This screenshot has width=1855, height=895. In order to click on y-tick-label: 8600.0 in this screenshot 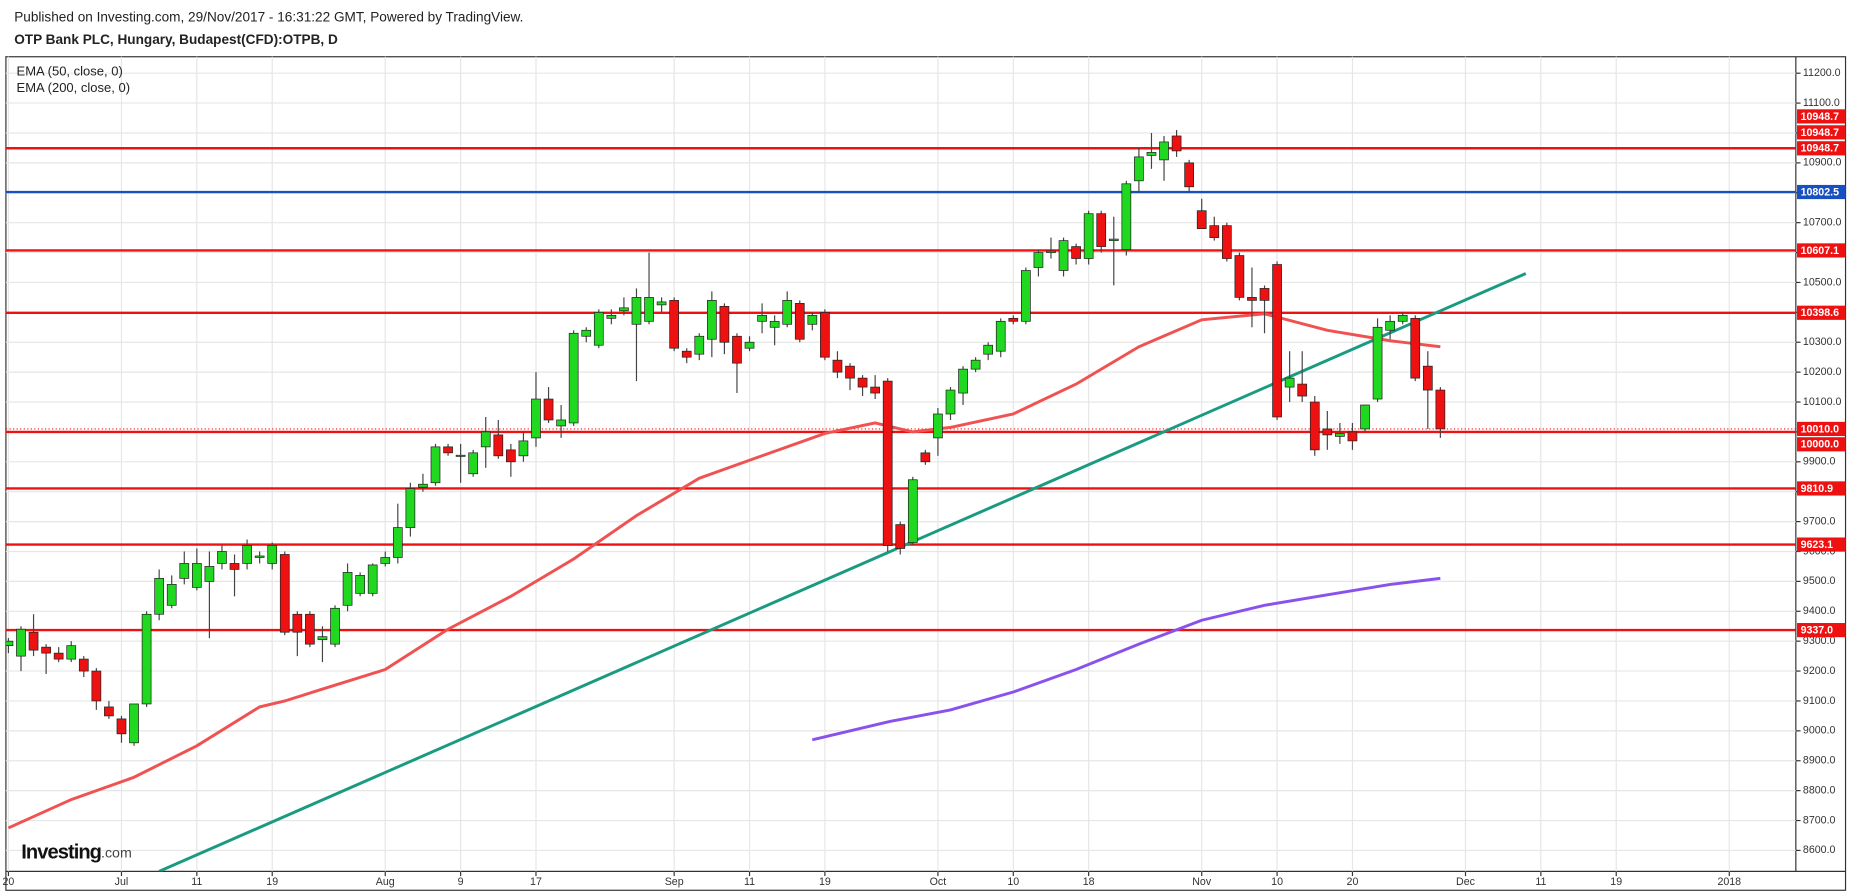, I will do `click(1819, 850)`.